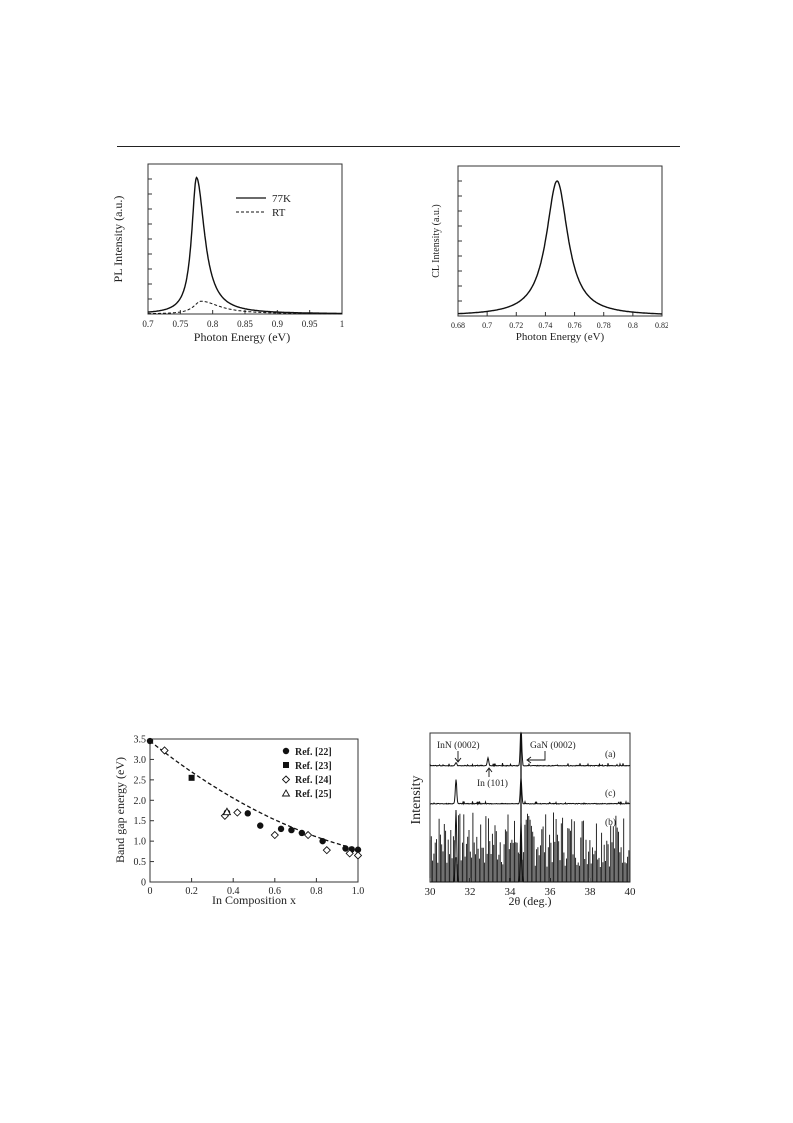 The image size is (793, 1123). Describe the element at coordinates (286, 751) in the screenshot. I see `legend-marker-ref22` at that location.